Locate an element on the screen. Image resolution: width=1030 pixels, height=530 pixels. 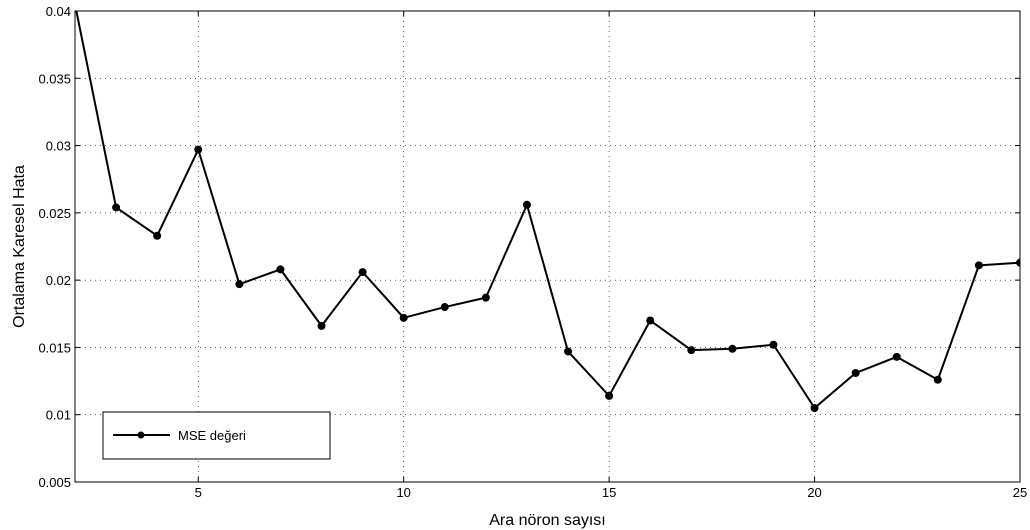
y-tick-label: 0.005 is located at coordinates (54, 482).